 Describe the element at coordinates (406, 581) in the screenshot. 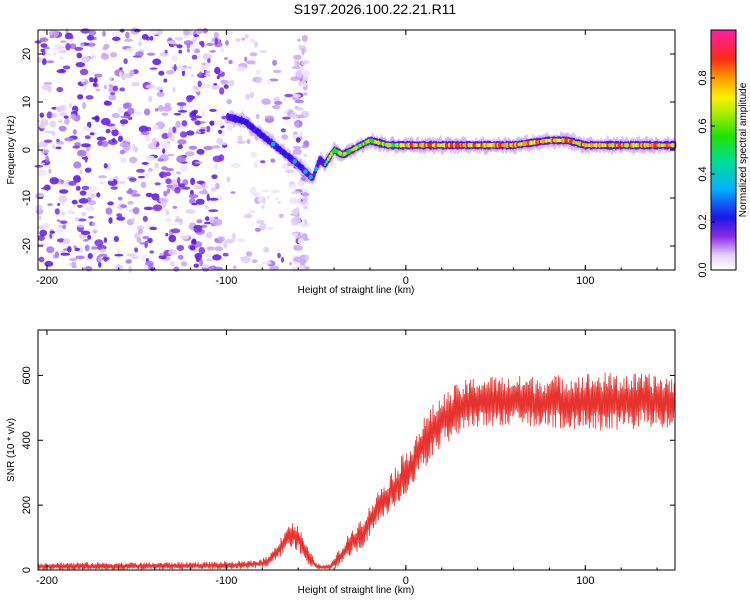

I see `snr-x-tick-label: 0` at that location.